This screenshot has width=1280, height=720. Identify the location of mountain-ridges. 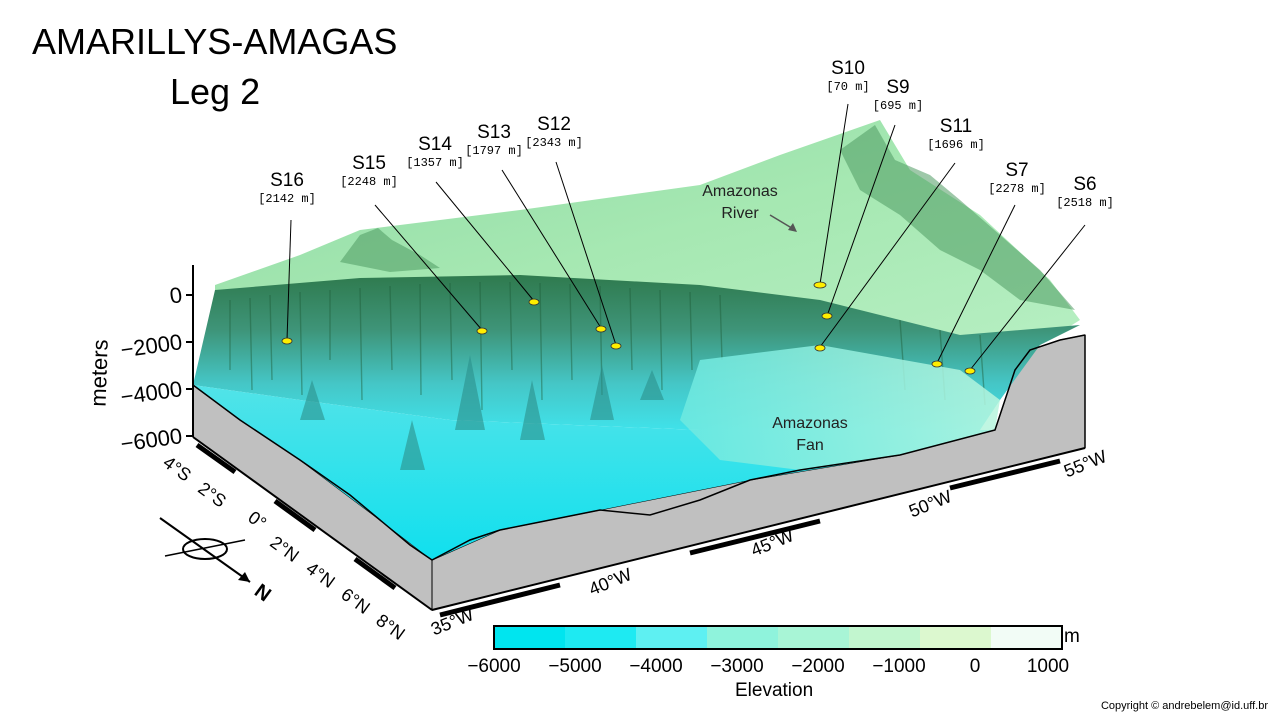
(707, 217).